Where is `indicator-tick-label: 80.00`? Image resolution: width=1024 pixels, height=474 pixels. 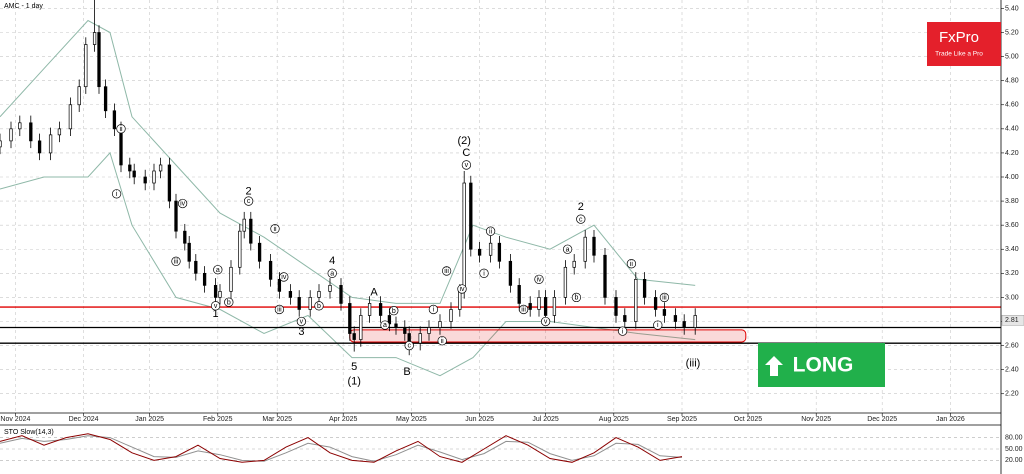 indicator-tick-label: 80.00 is located at coordinates (1014, 437).